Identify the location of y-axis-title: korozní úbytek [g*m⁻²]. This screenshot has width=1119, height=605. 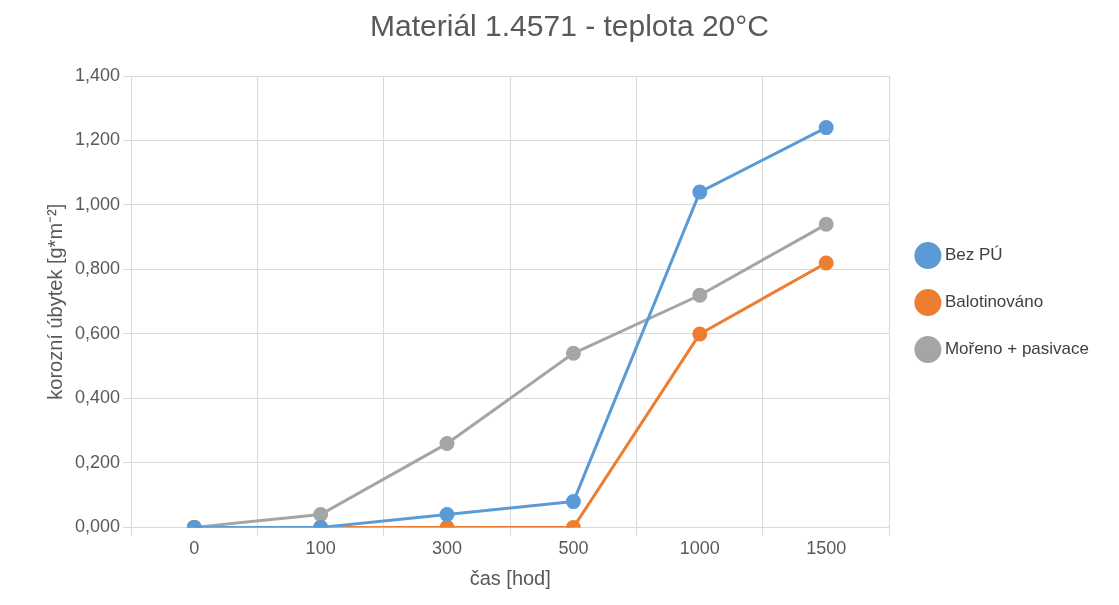
(54, 301).